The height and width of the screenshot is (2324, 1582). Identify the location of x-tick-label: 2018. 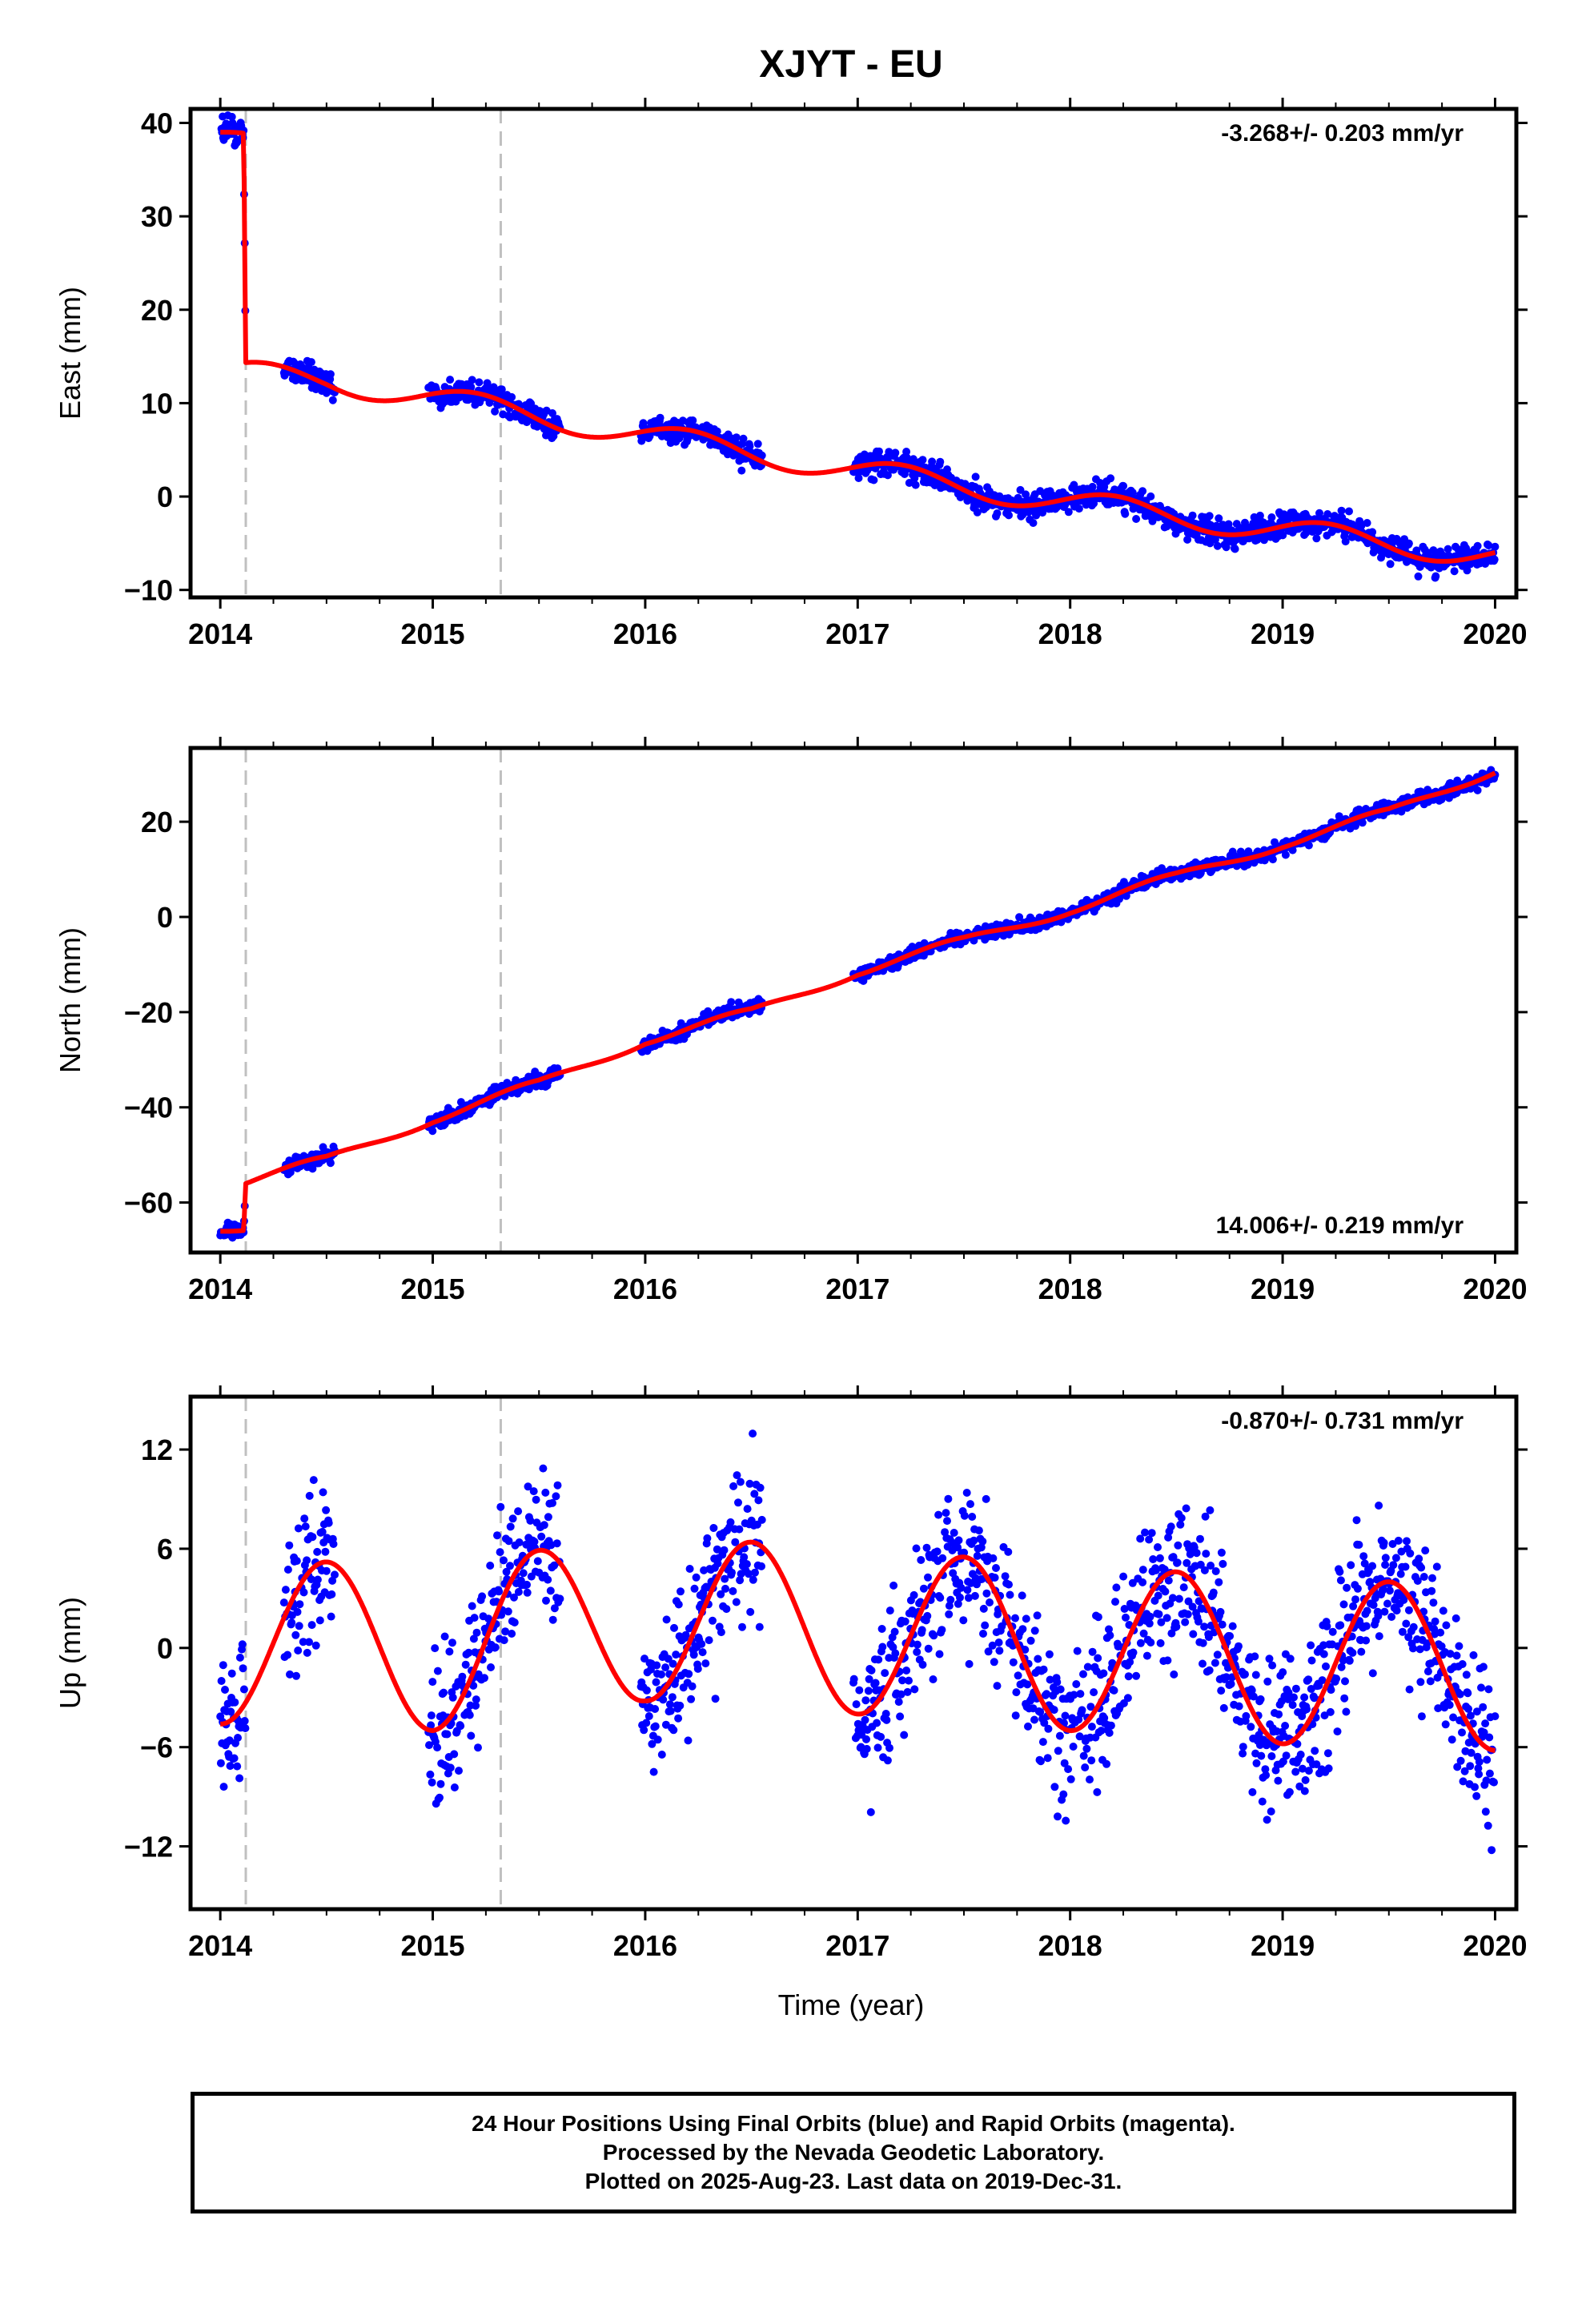
(1070, 633).